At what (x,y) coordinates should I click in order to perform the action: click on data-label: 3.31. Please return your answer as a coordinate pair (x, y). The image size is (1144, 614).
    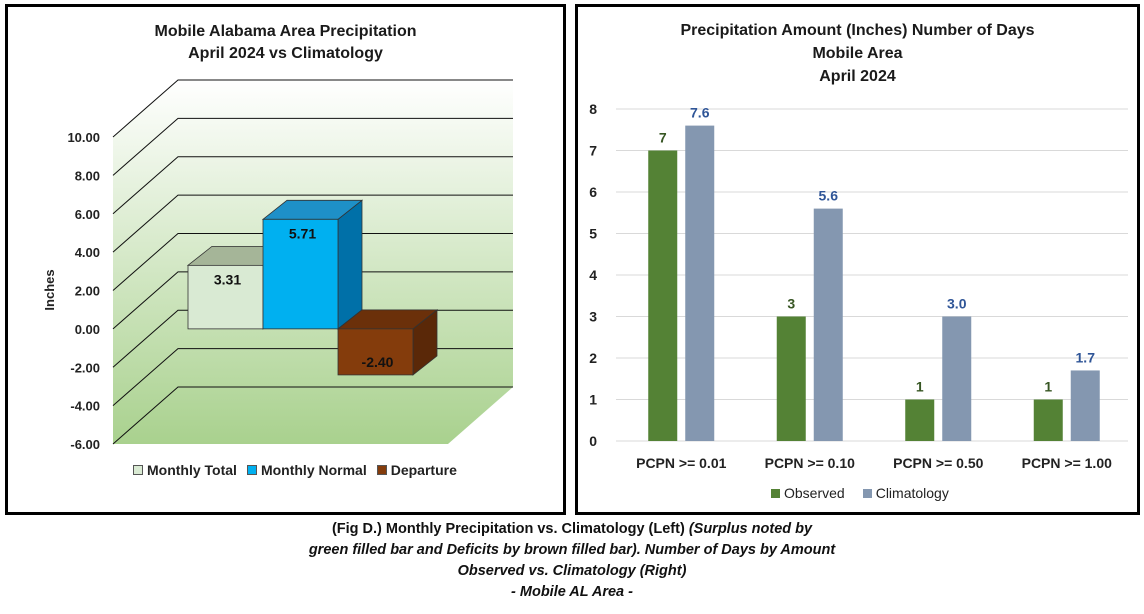
    Looking at the image, I should click on (227, 279).